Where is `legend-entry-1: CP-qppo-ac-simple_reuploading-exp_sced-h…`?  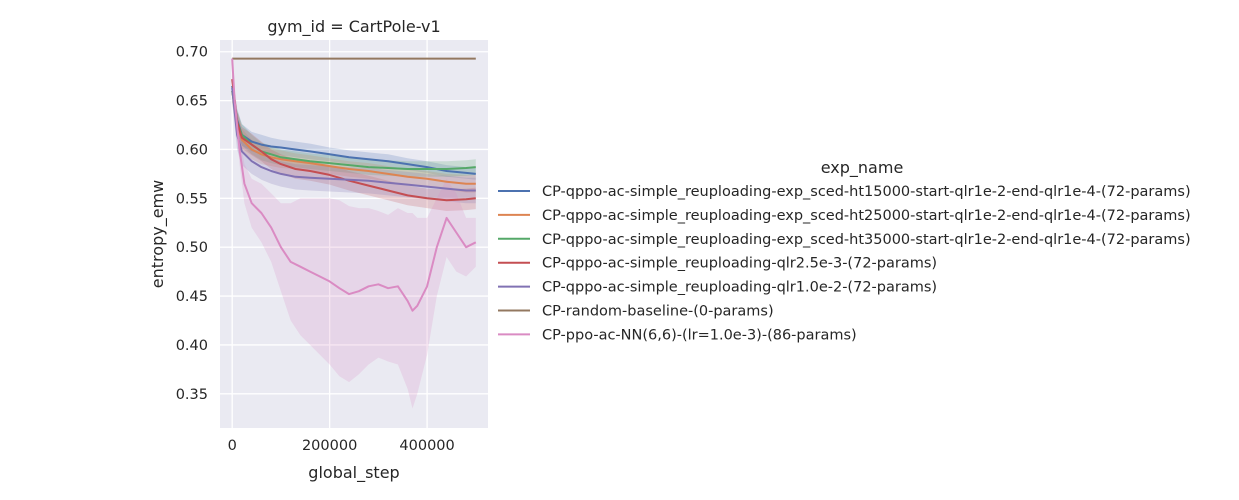 legend-entry-1: CP-qppo-ac-simple_reuploading-exp_sced-h… is located at coordinates (866, 192).